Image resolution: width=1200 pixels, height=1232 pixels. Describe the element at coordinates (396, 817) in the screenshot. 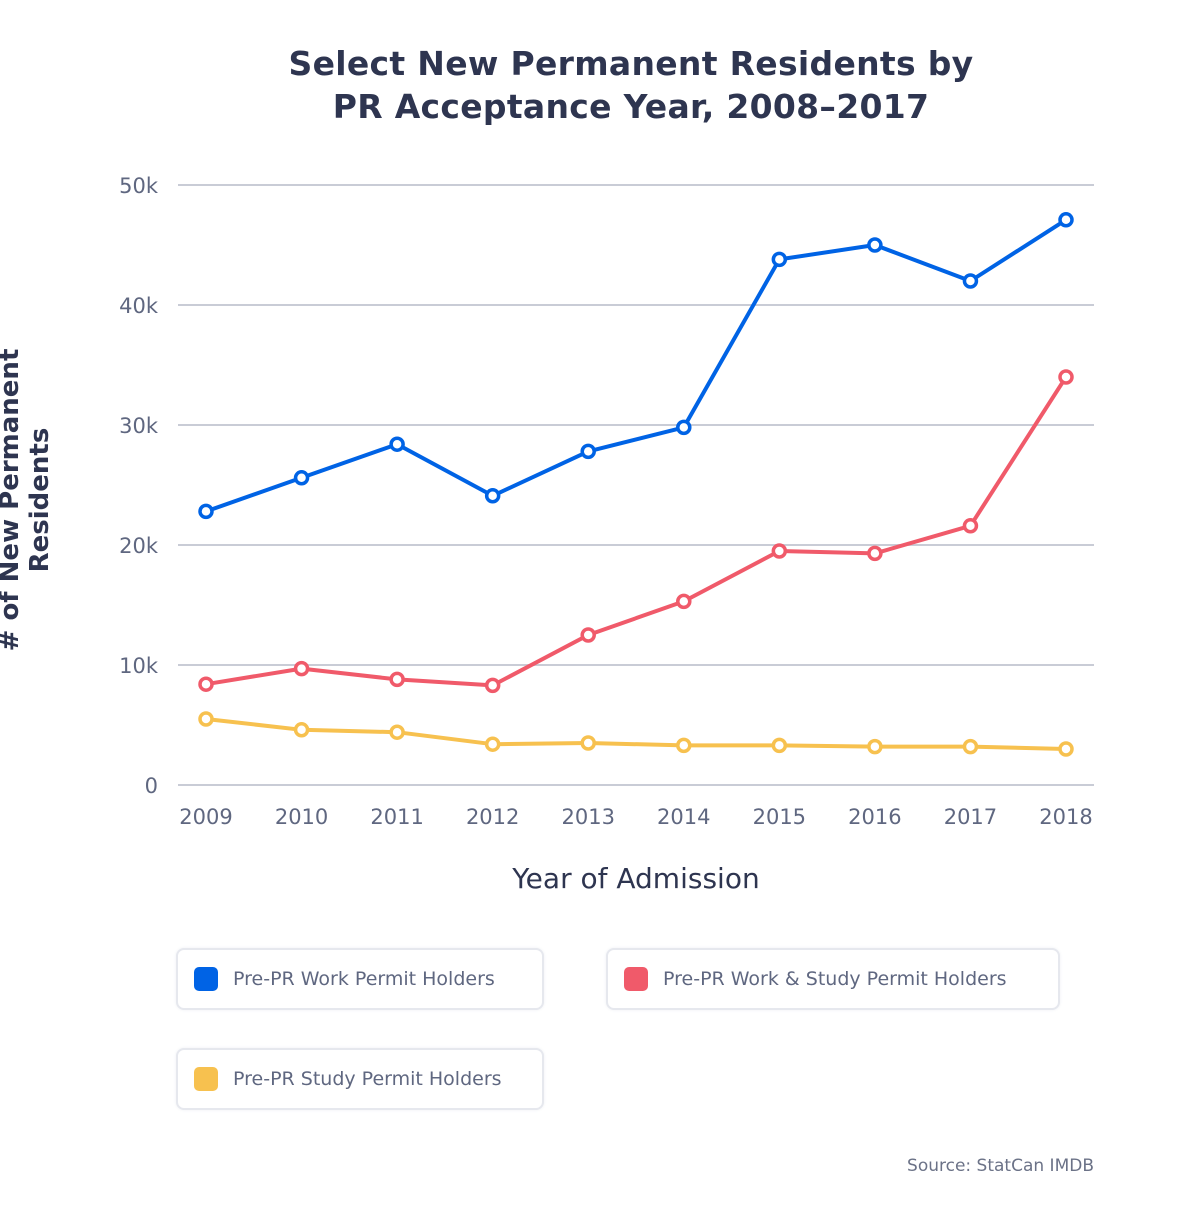

I see `x-tick-label: 2011` at that location.